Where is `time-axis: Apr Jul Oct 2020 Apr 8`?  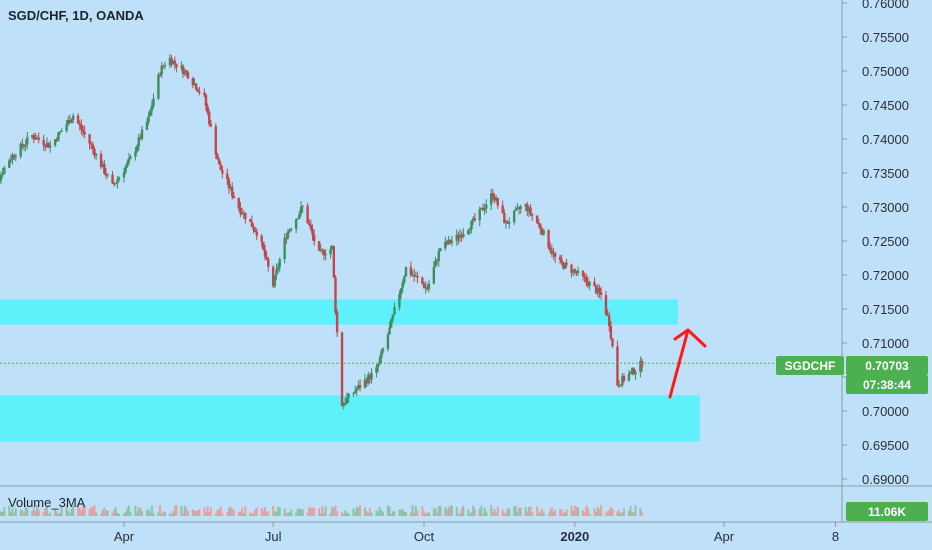 time-axis: Apr Jul Oct 2020 Apr 8 is located at coordinates (476, 533).